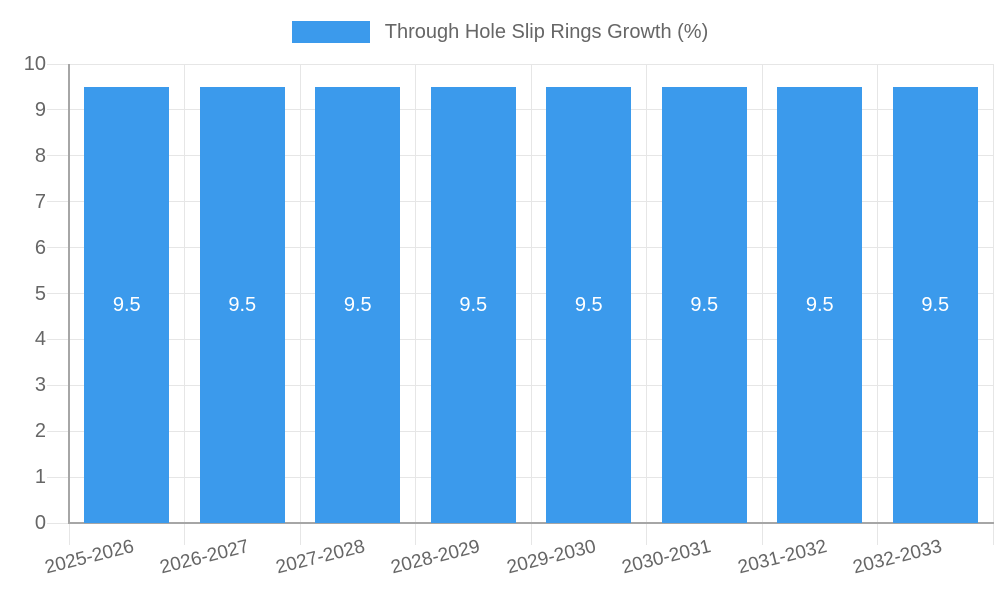 Image resolution: width=1000 pixels, height=600 pixels. Describe the element at coordinates (40, 293) in the screenshot. I see `y-tick-label: 5` at that location.